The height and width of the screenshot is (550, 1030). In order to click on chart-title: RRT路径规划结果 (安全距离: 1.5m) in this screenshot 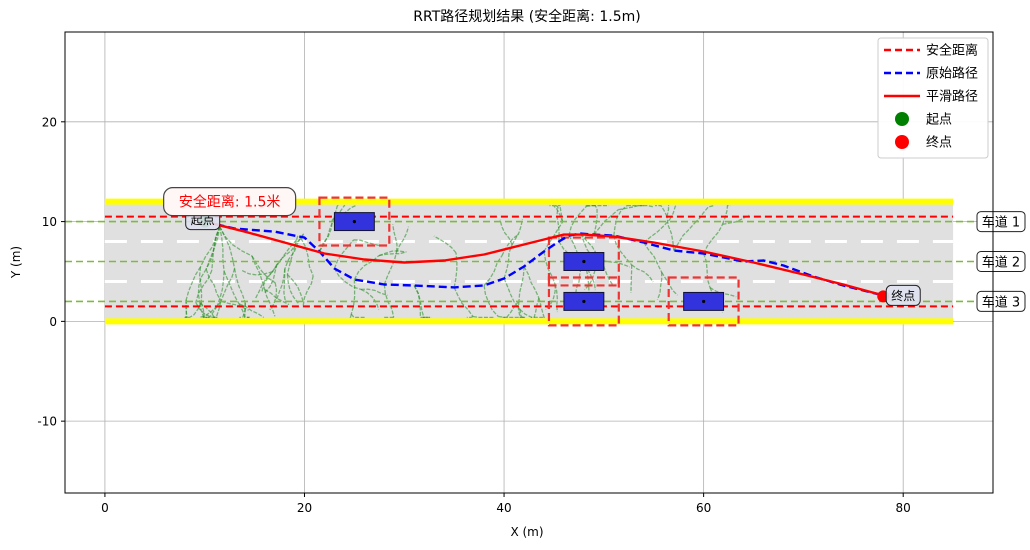, I will do `click(526, 16)`.